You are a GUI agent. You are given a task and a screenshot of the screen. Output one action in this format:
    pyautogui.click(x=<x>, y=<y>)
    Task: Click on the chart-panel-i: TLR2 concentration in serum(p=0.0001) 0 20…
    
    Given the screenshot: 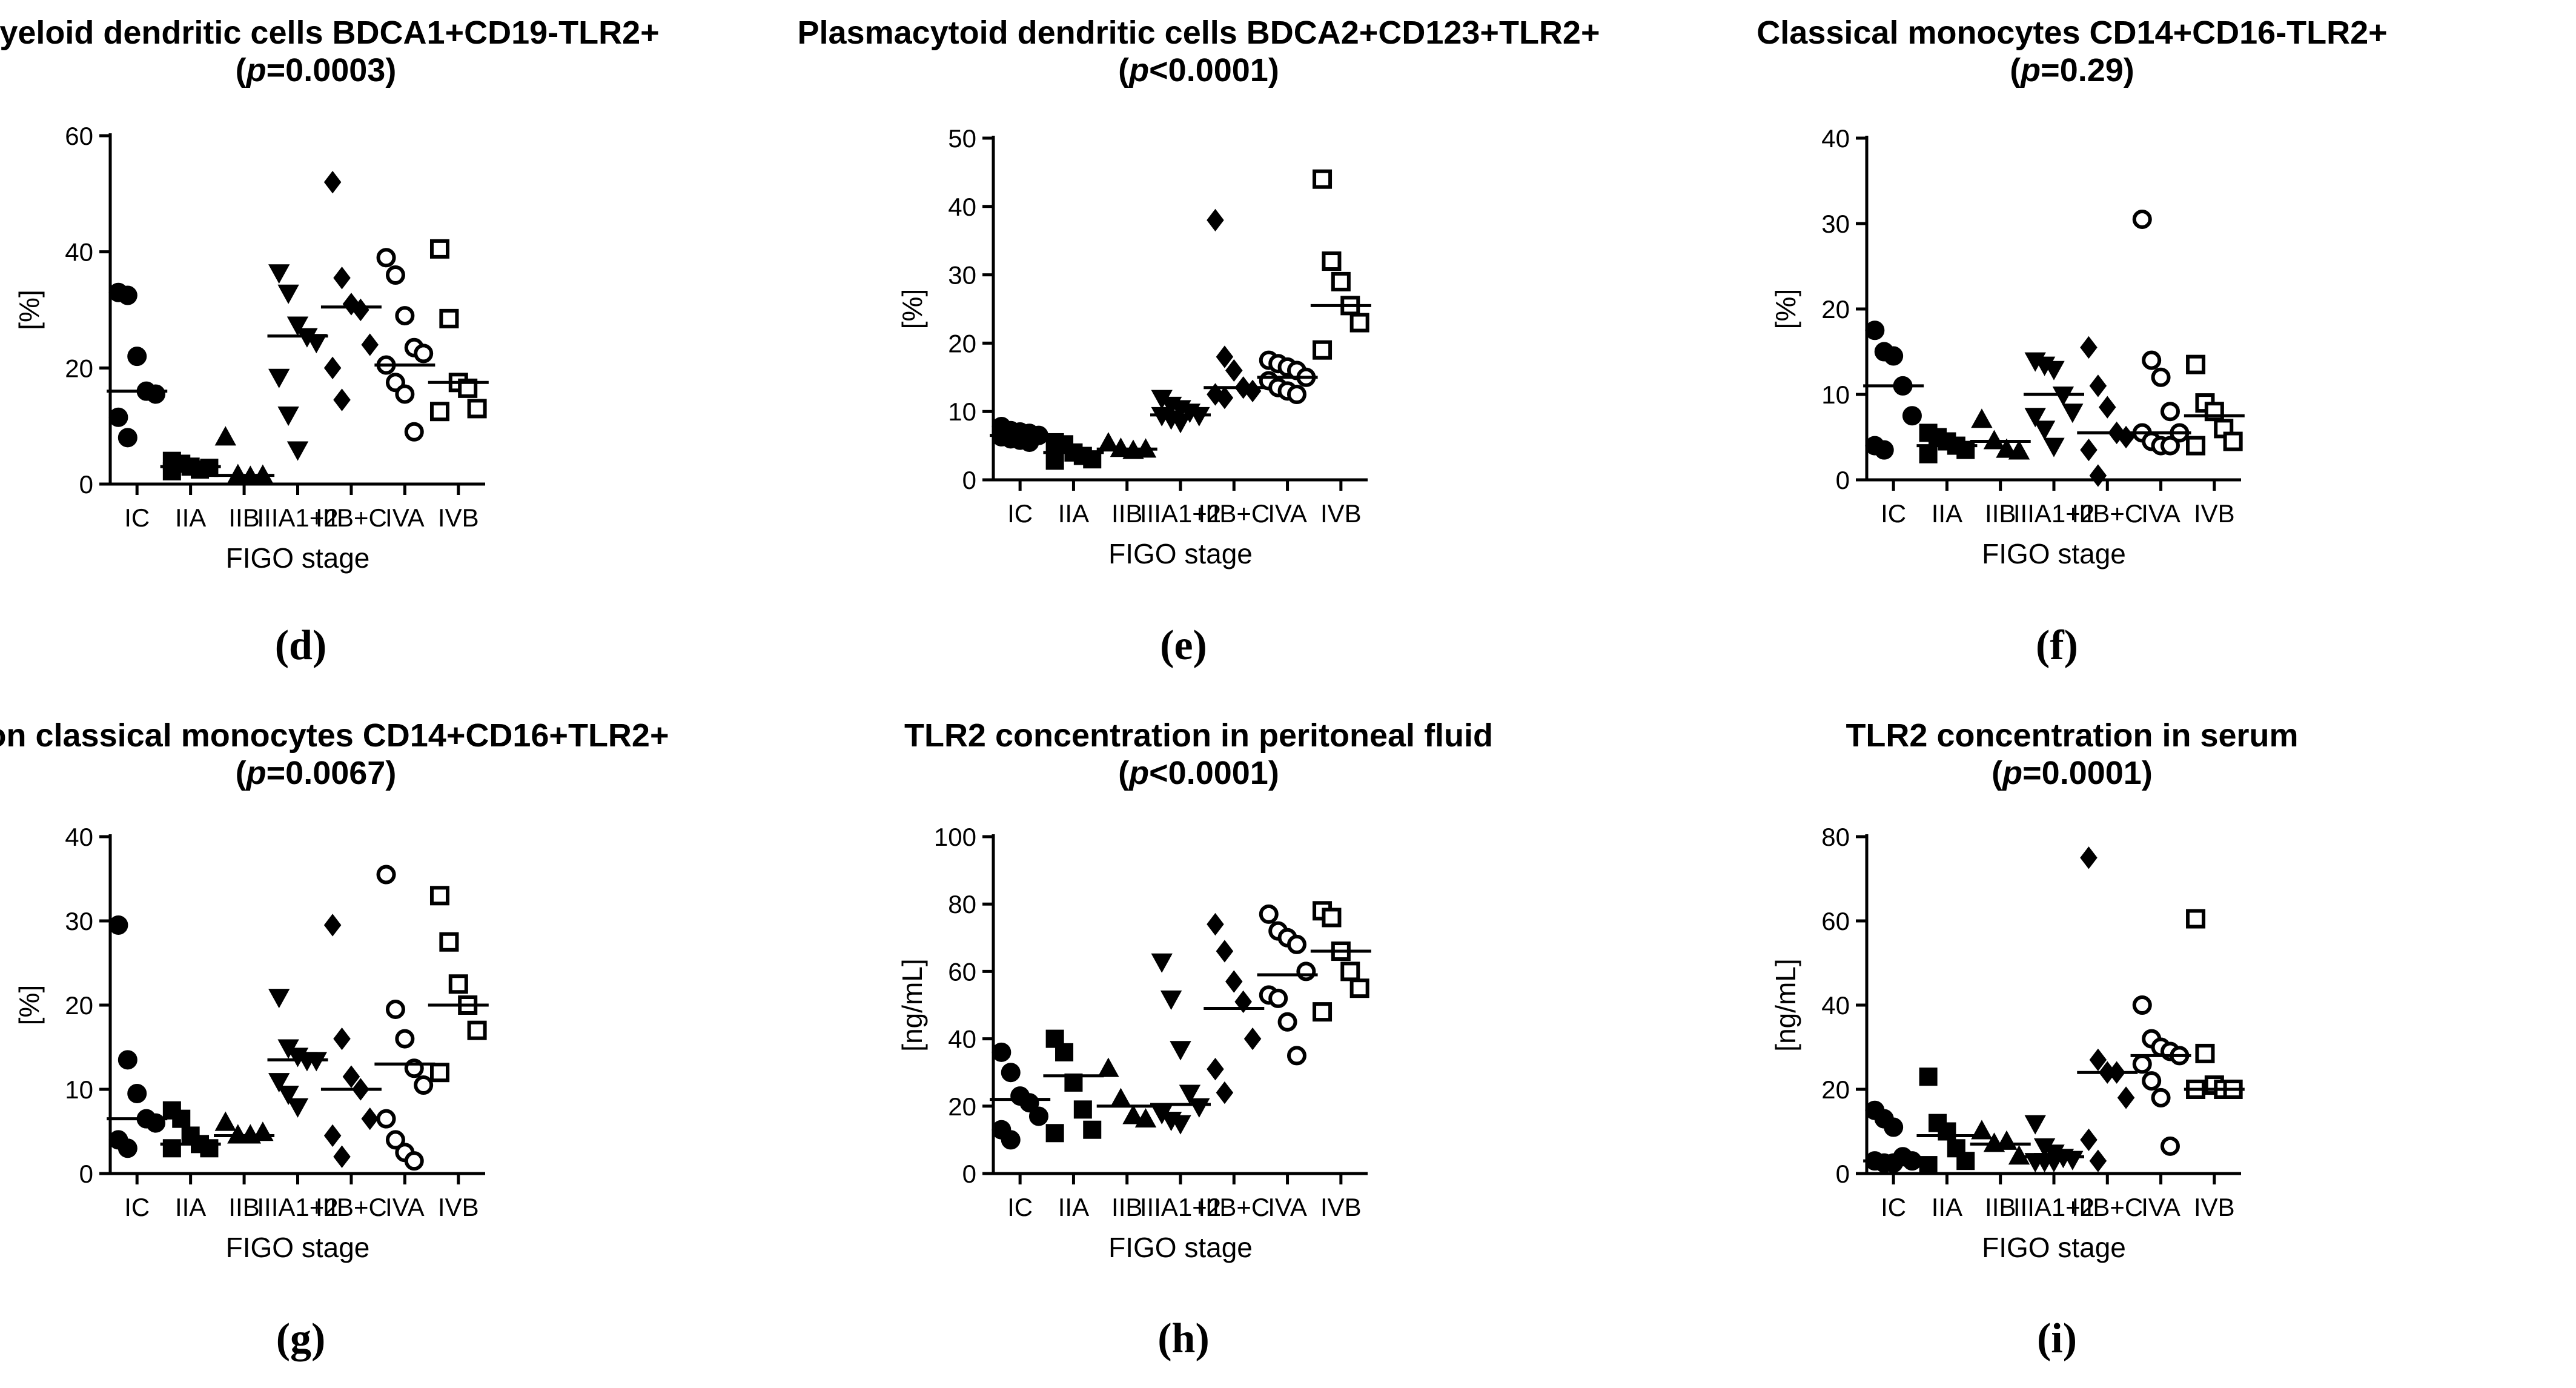 What is the action you would take?
    pyautogui.click(x=2034, y=1039)
    